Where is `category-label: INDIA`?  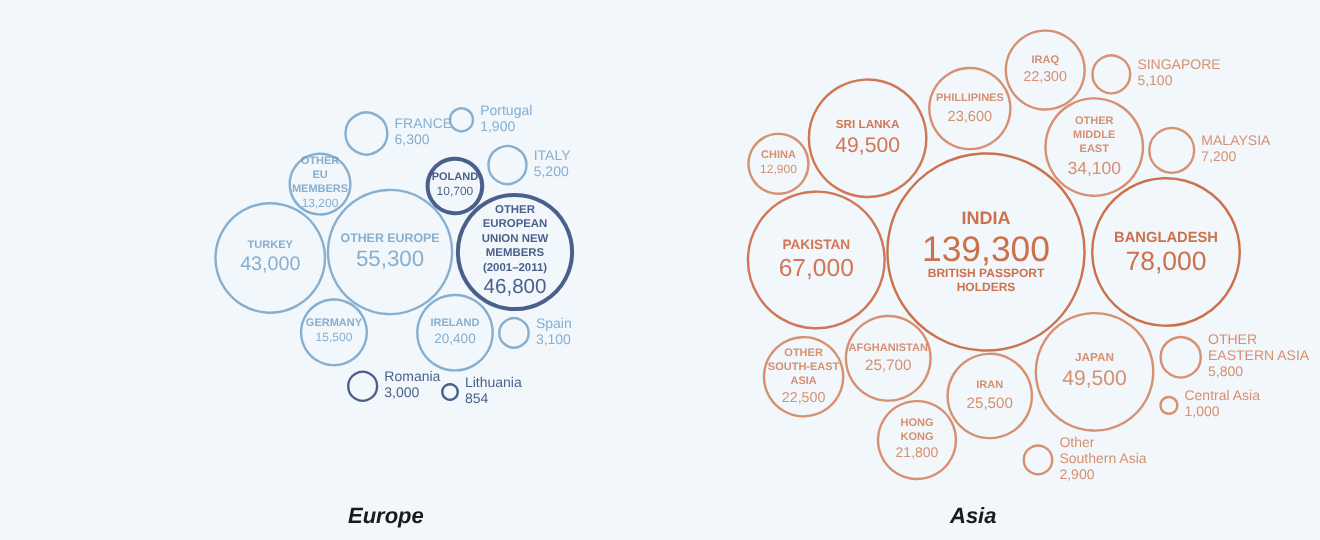
category-label: INDIA is located at coordinates (986, 218).